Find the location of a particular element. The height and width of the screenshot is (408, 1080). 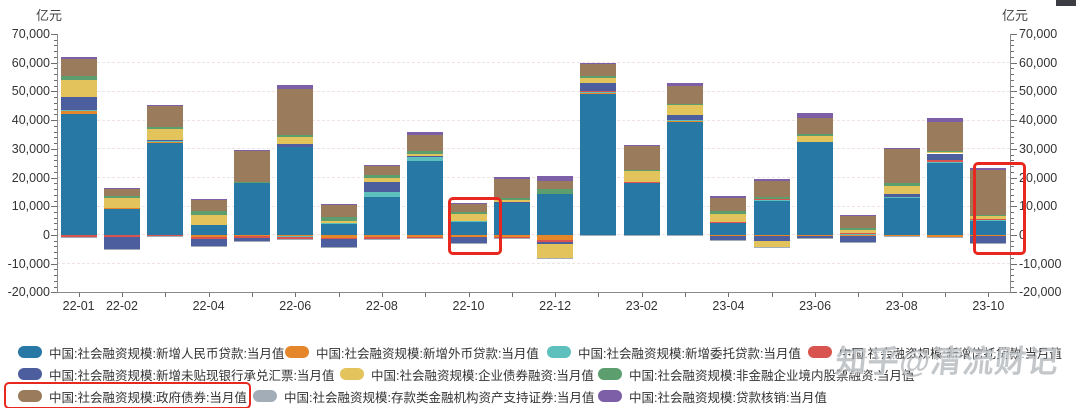

legend-item: 中国:社会融资规模:新增外币贷款:当月值 is located at coordinates (412, 353).